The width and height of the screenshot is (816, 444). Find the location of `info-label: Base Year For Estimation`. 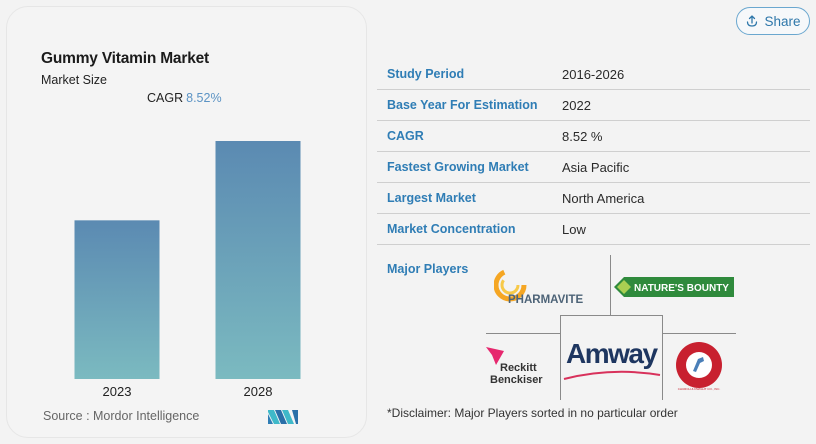

info-label: Base Year For Estimation is located at coordinates (462, 105).